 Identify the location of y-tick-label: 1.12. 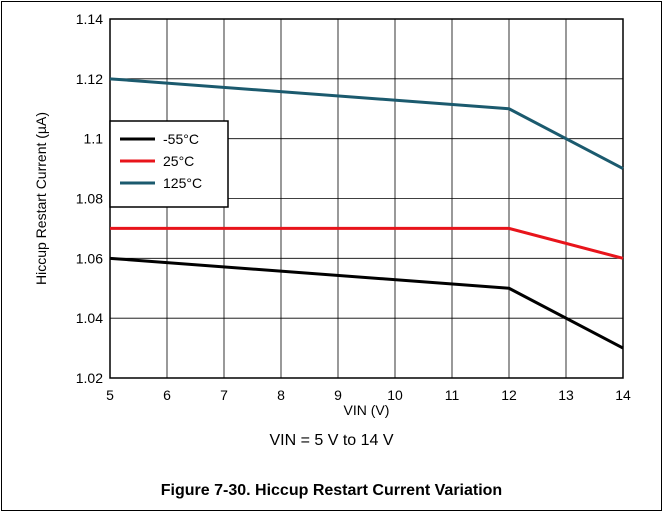
(89, 79).